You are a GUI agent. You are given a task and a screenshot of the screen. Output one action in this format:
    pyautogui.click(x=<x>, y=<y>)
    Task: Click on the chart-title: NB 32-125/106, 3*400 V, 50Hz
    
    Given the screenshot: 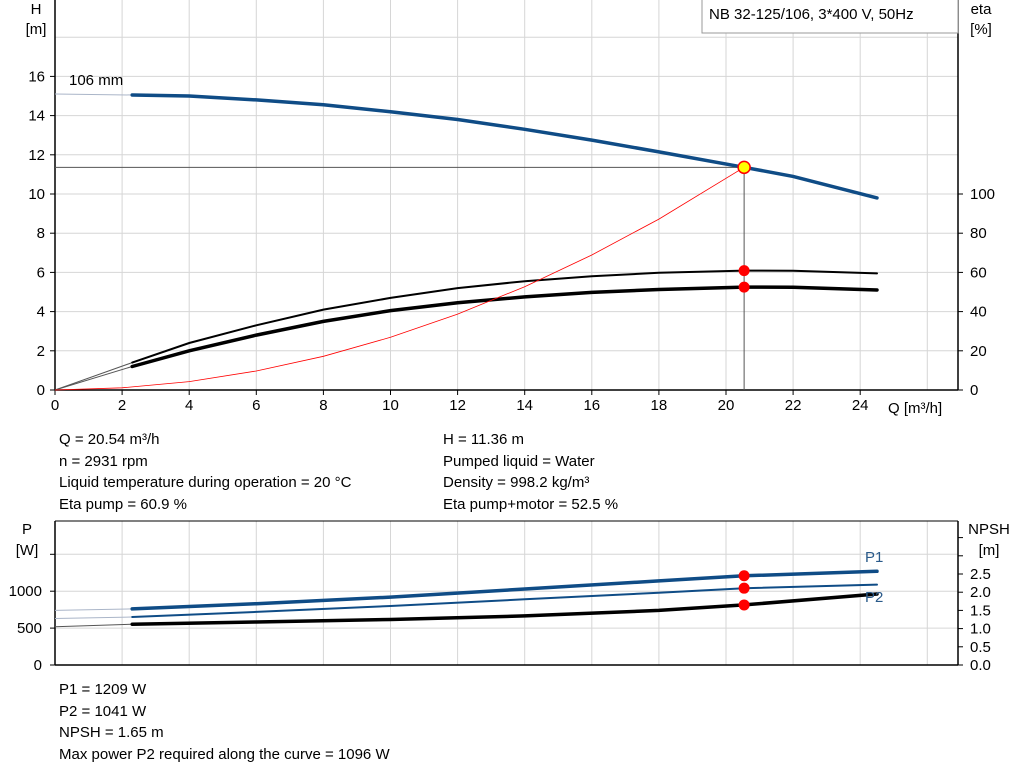 What is the action you would take?
    pyautogui.click(x=811, y=14)
    